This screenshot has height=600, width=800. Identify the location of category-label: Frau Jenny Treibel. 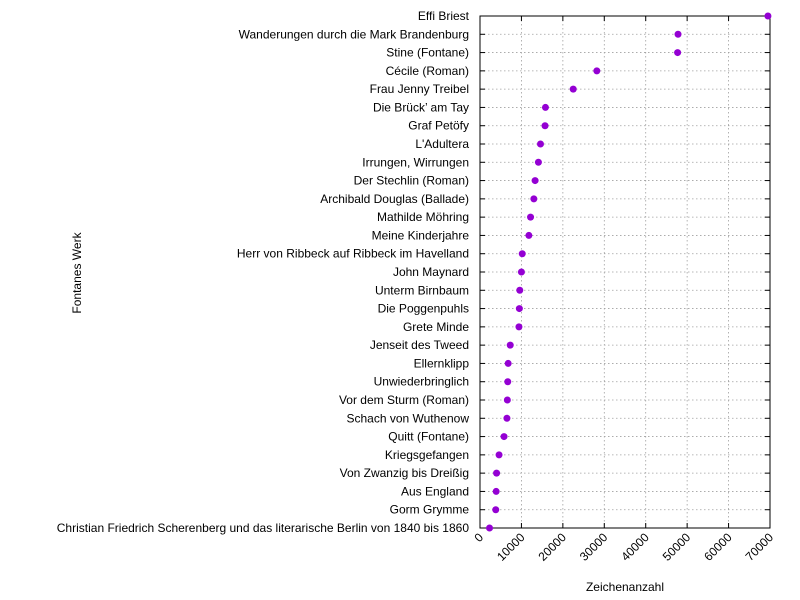
(419, 89).